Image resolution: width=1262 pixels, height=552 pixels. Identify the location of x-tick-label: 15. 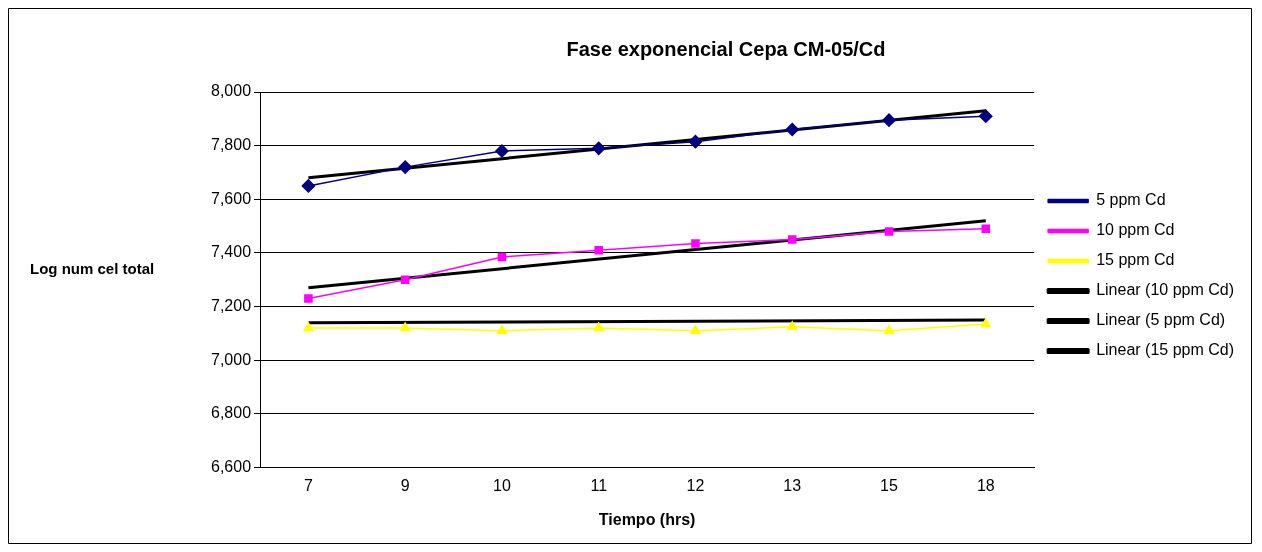
(889, 485).